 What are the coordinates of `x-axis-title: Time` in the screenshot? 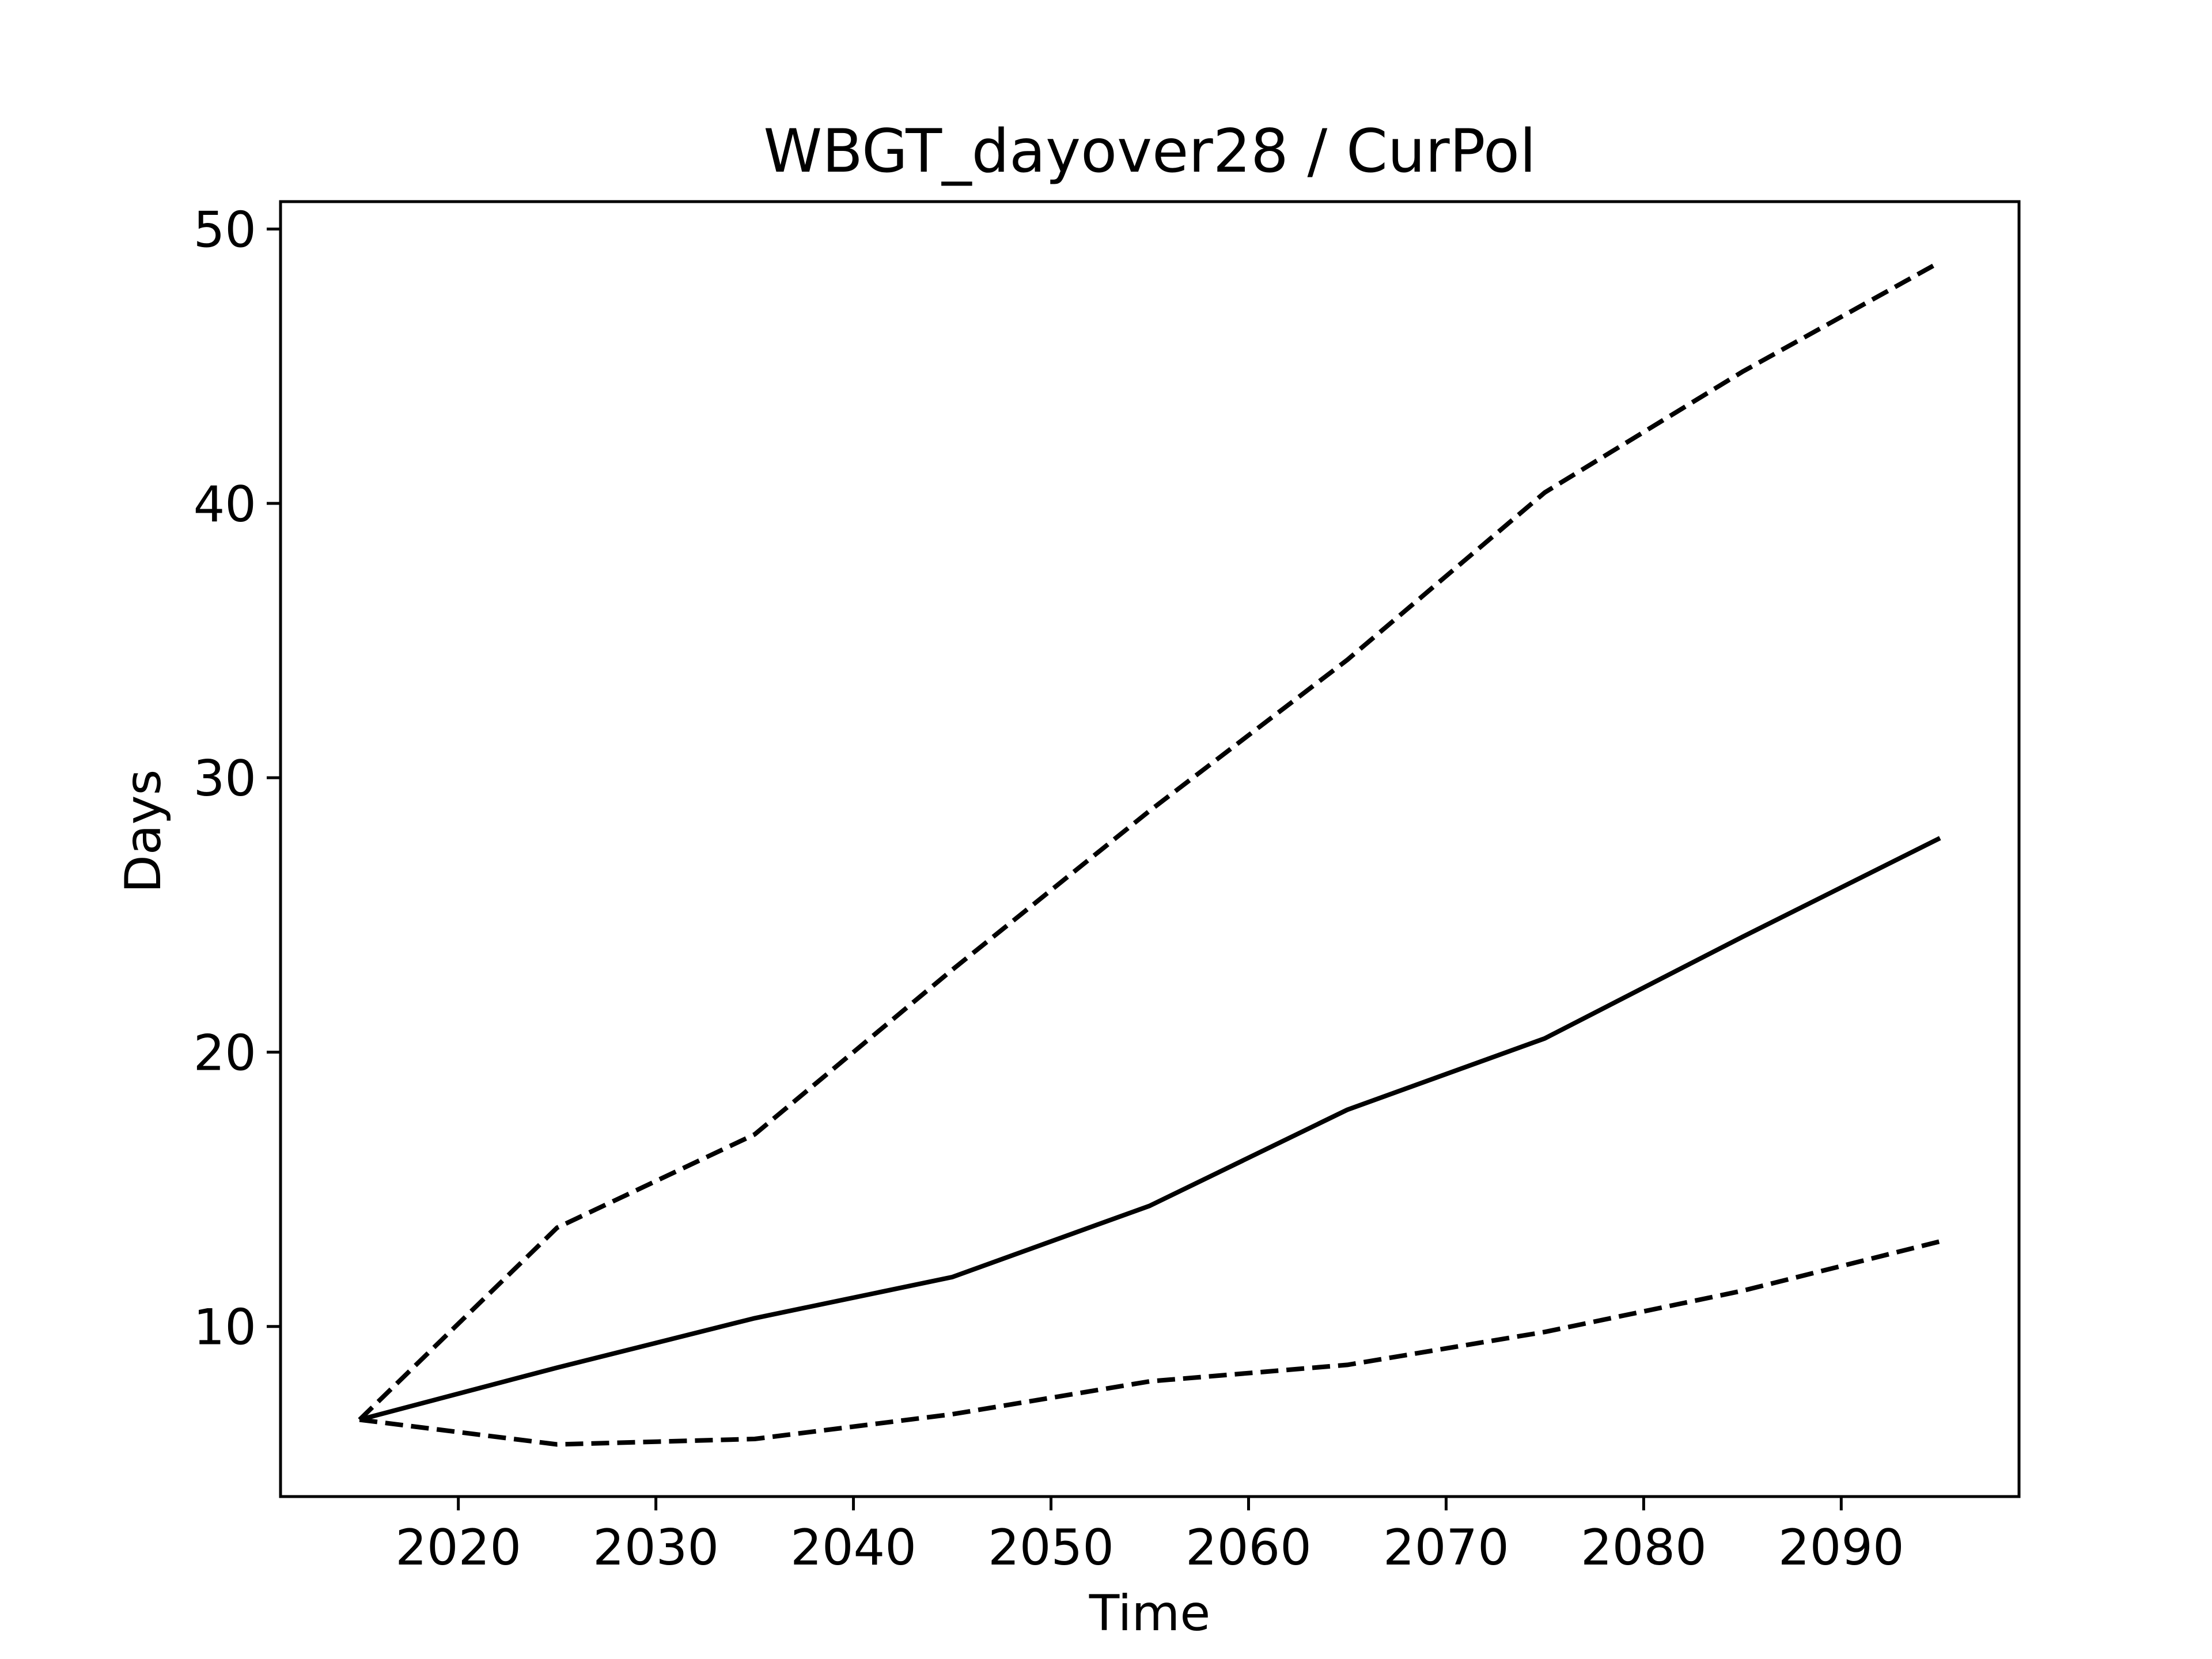 It's located at (1149, 1613).